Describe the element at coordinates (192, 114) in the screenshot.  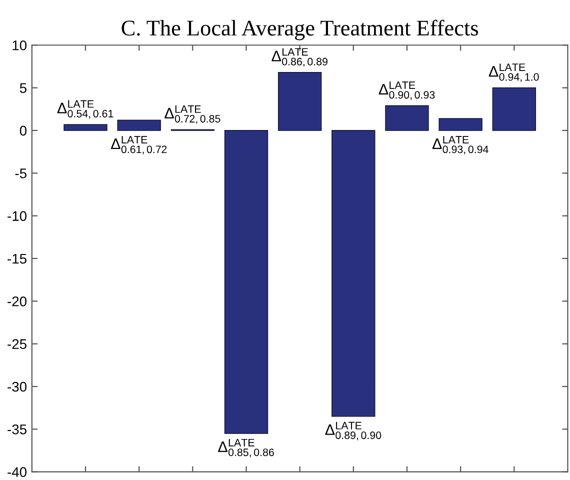
I see `x-tick-label: Δ$^{LATE}$$_{0.72,0.85}$` at that location.